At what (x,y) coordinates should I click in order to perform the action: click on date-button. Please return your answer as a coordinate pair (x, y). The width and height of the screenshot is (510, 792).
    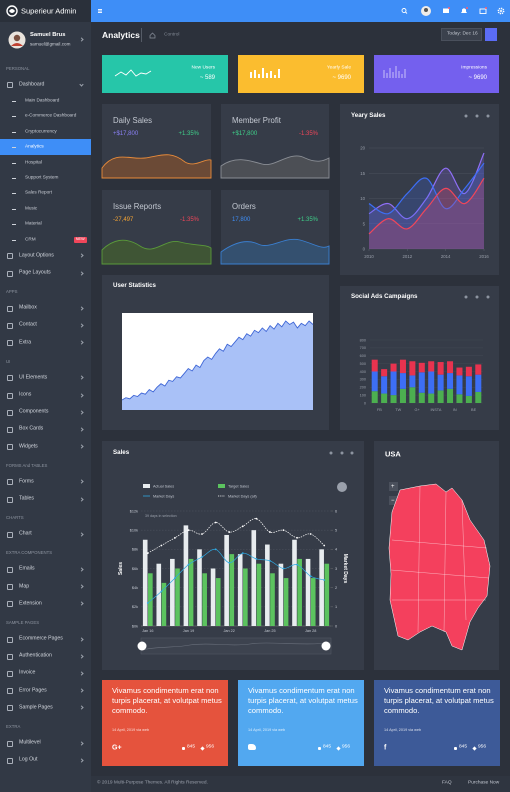
    Looking at the image, I should click on (461, 34).